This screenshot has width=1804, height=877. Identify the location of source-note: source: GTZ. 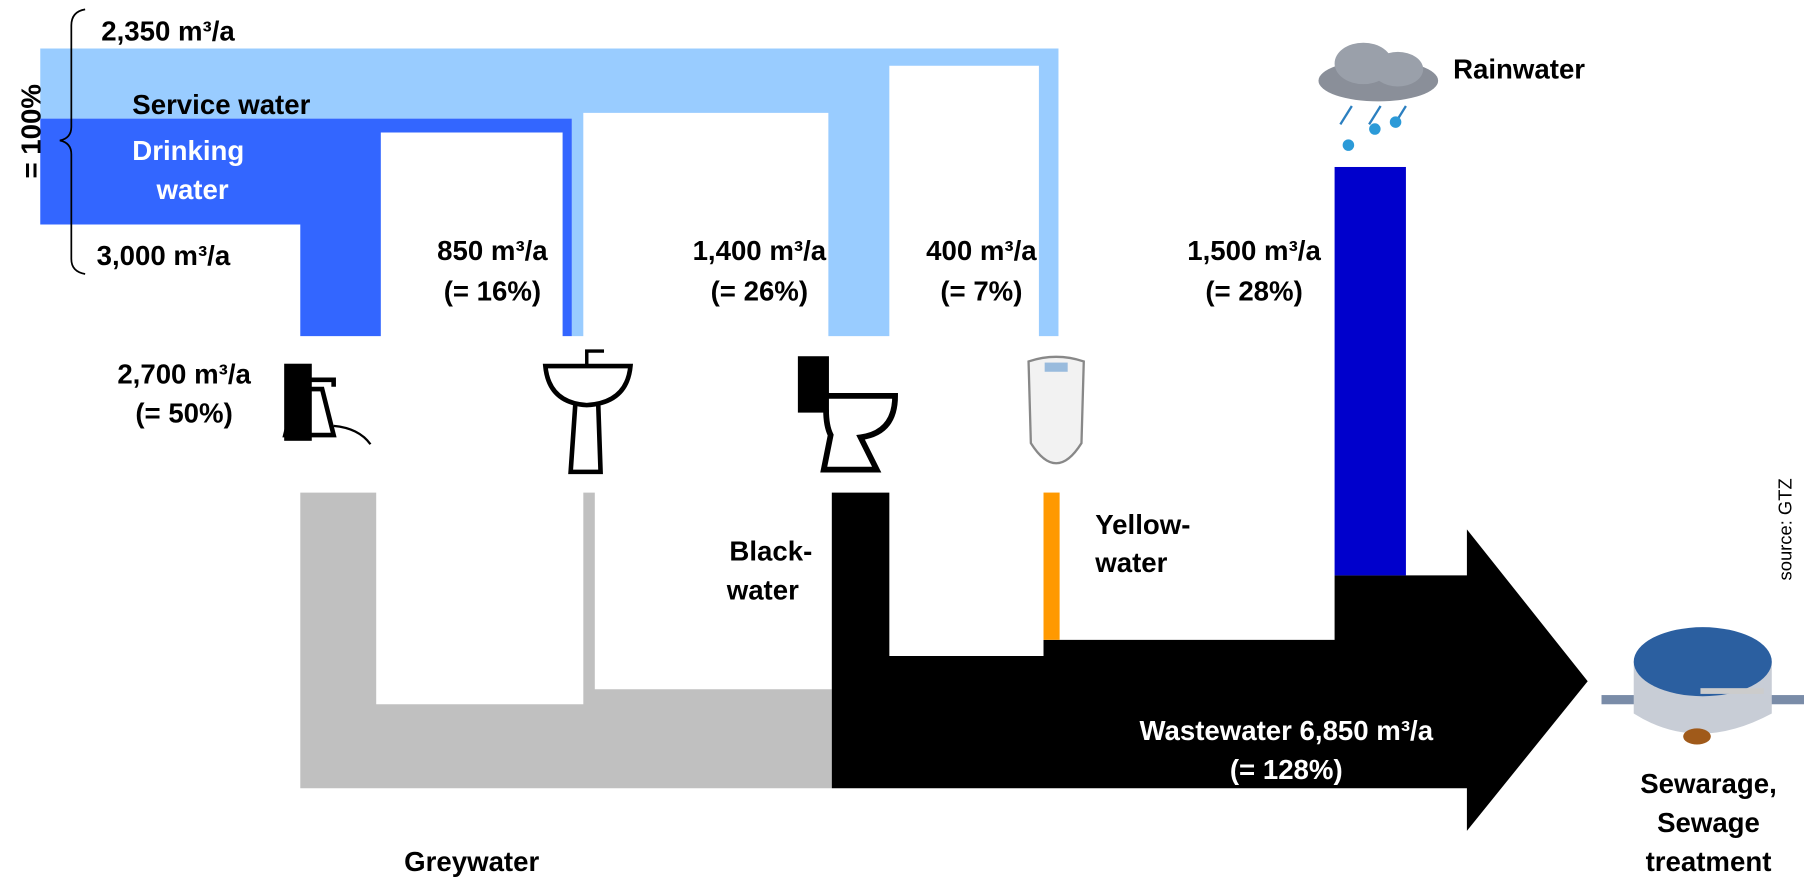
(1784, 529).